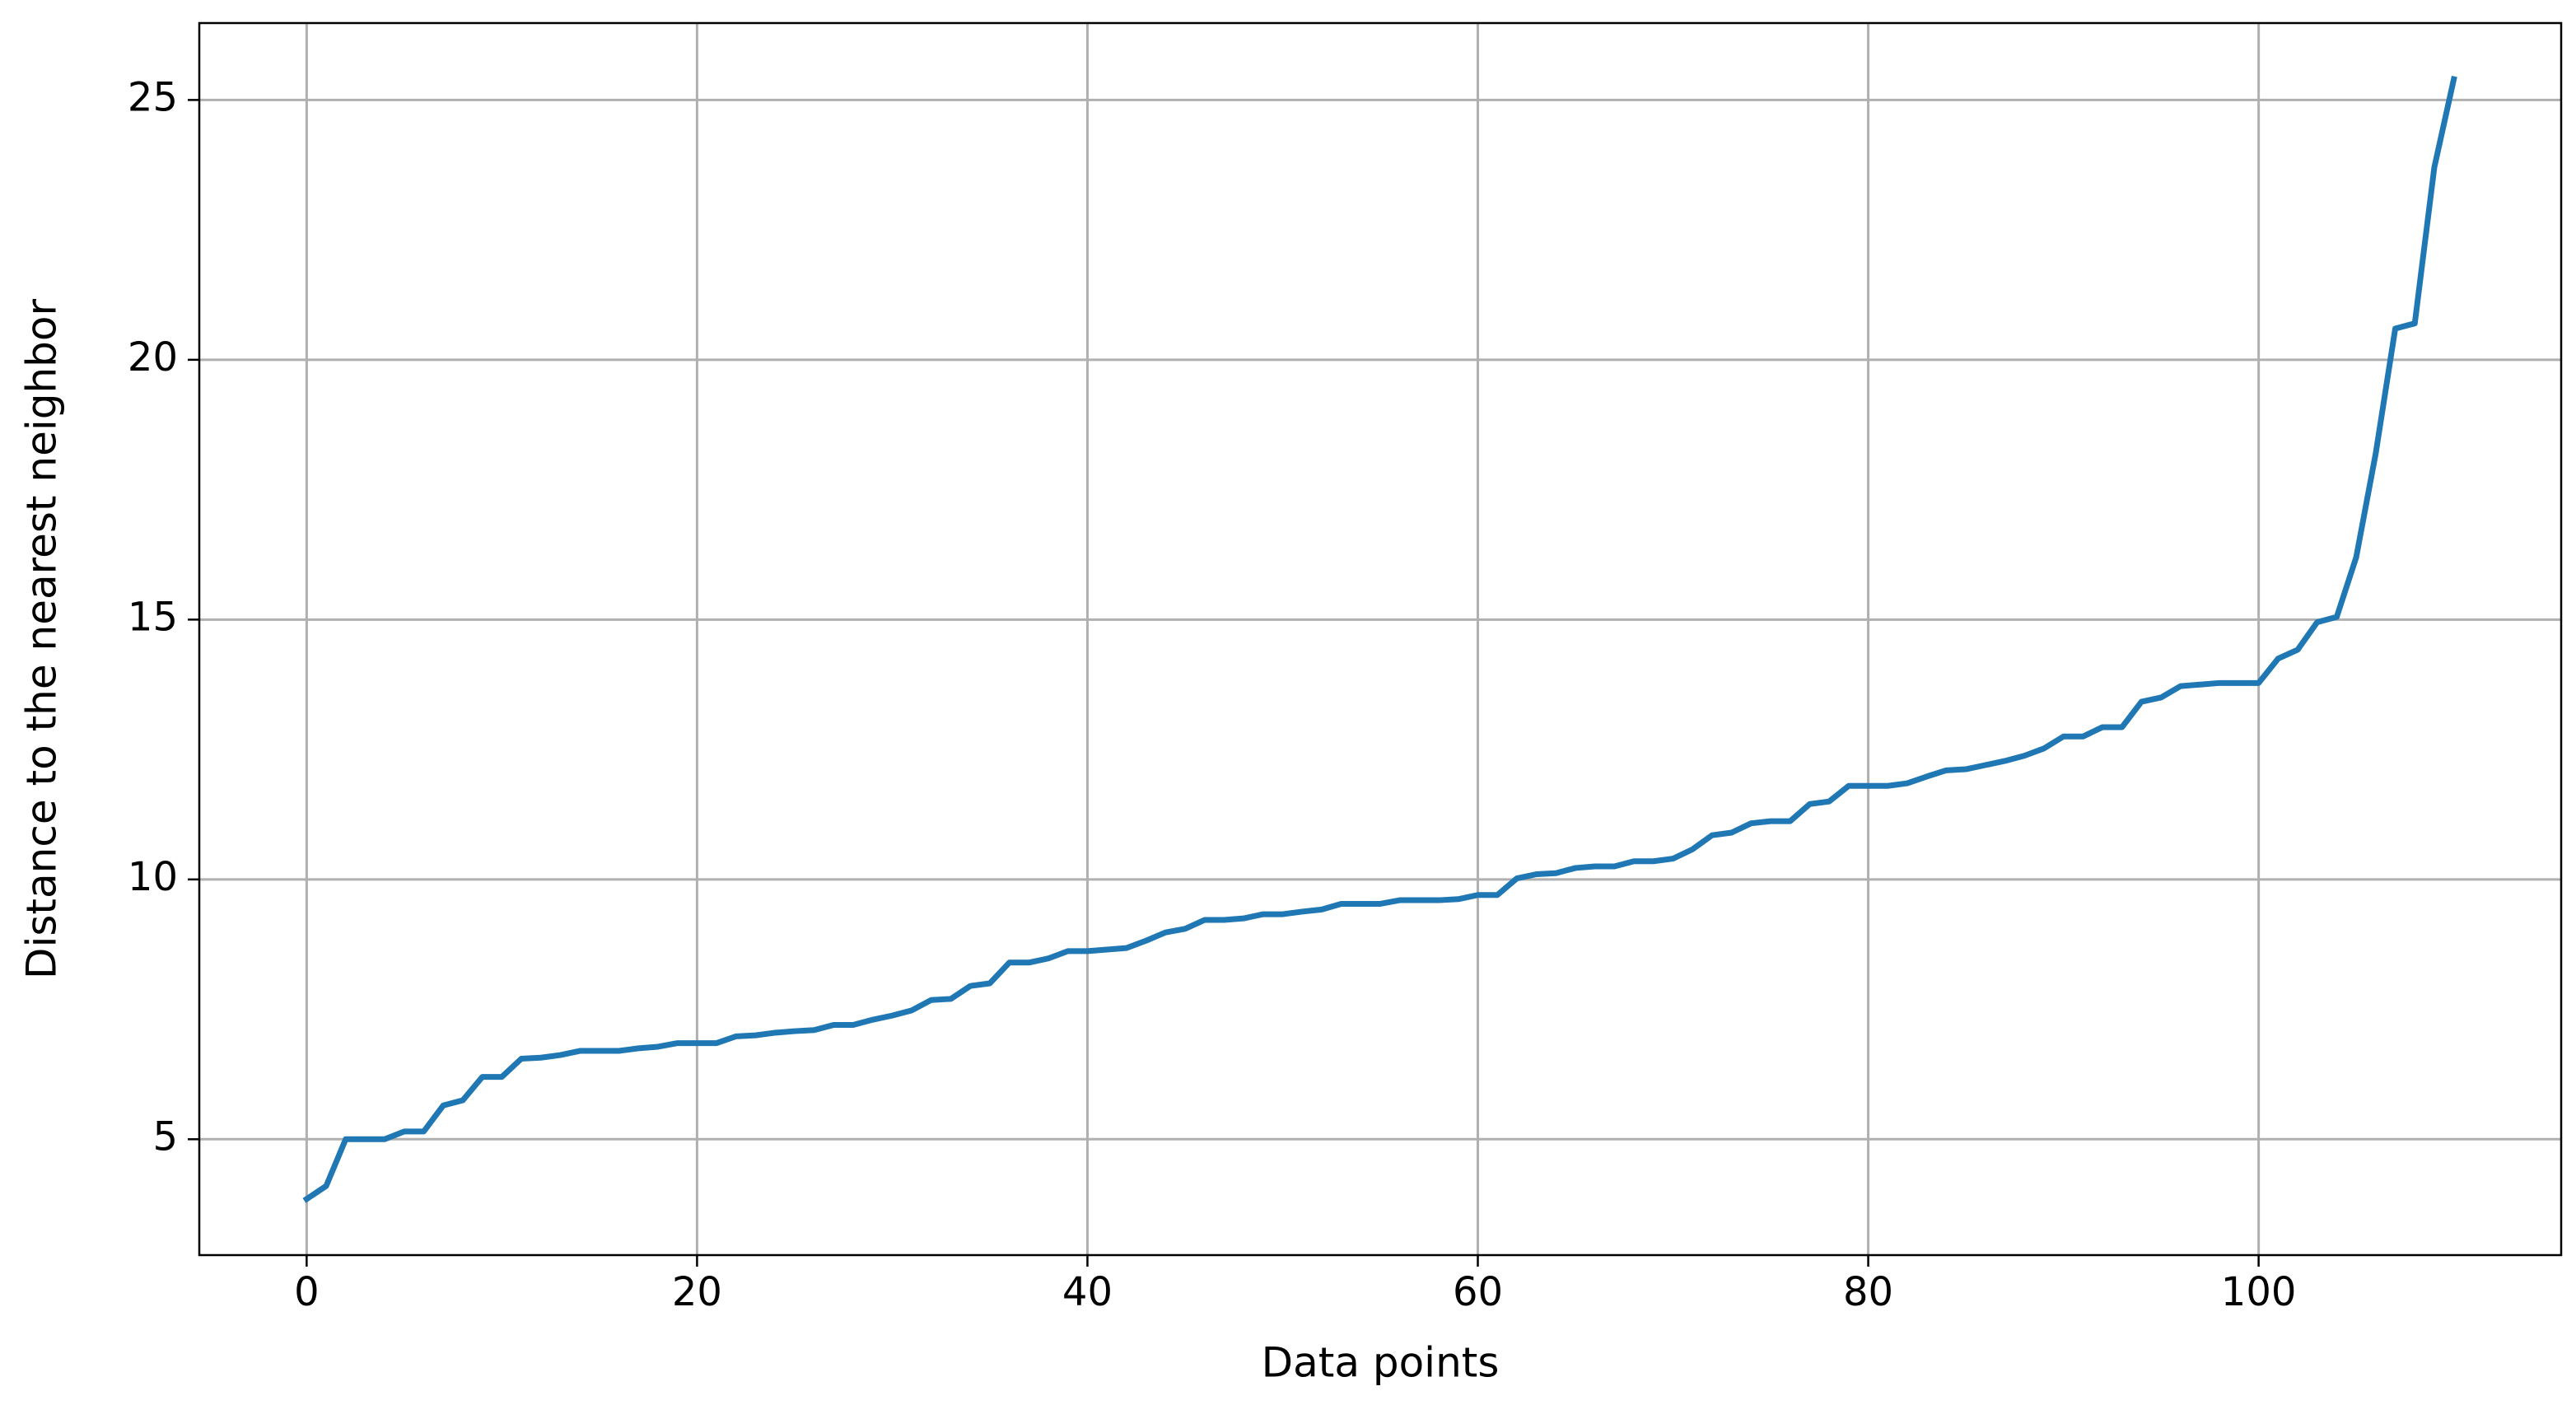 The image size is (2576, 1405). I want to click on x-tick-label: 20, so click(697, 1292).